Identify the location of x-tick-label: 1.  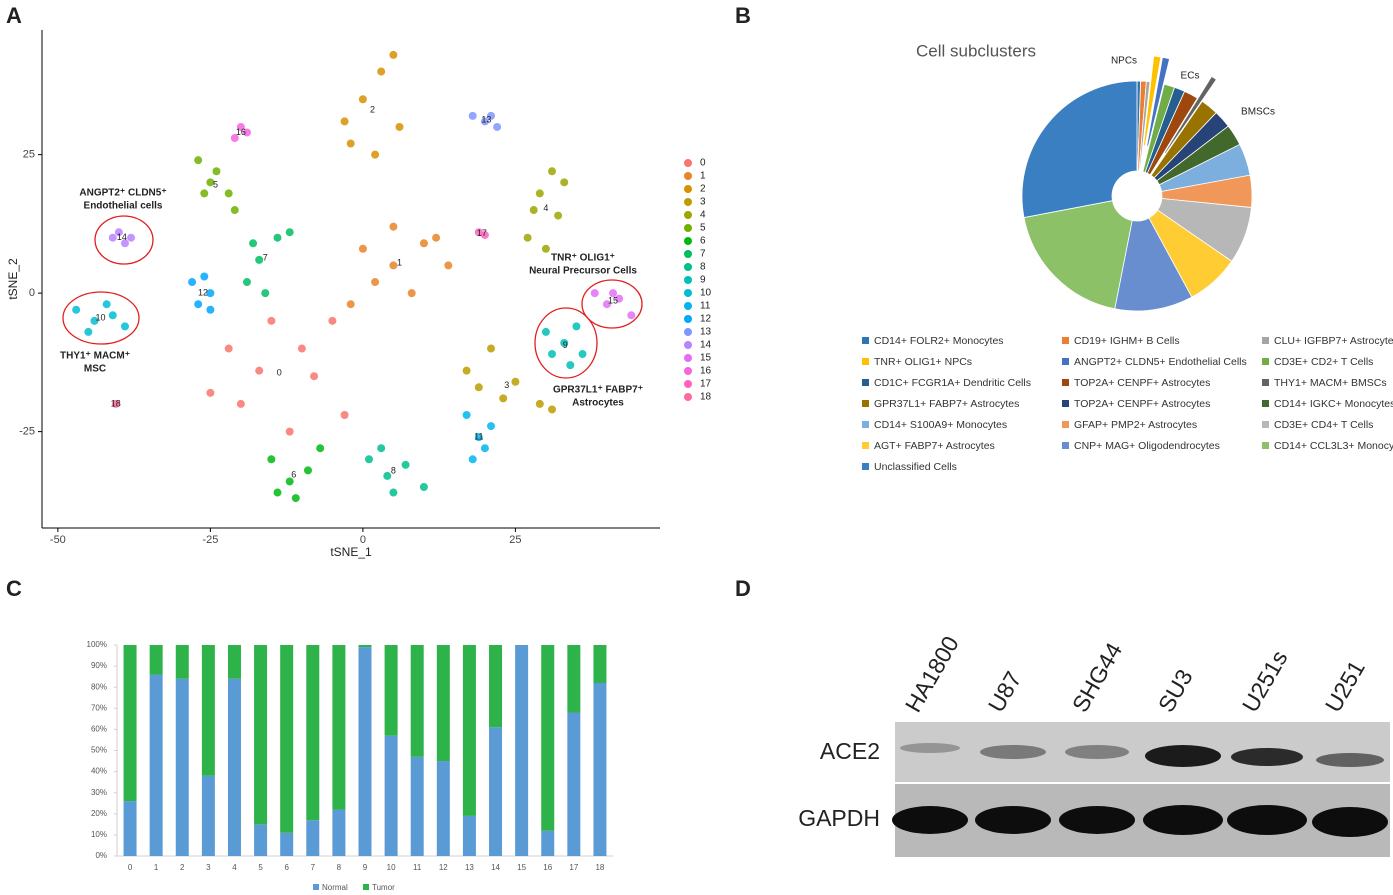
(156, 867).